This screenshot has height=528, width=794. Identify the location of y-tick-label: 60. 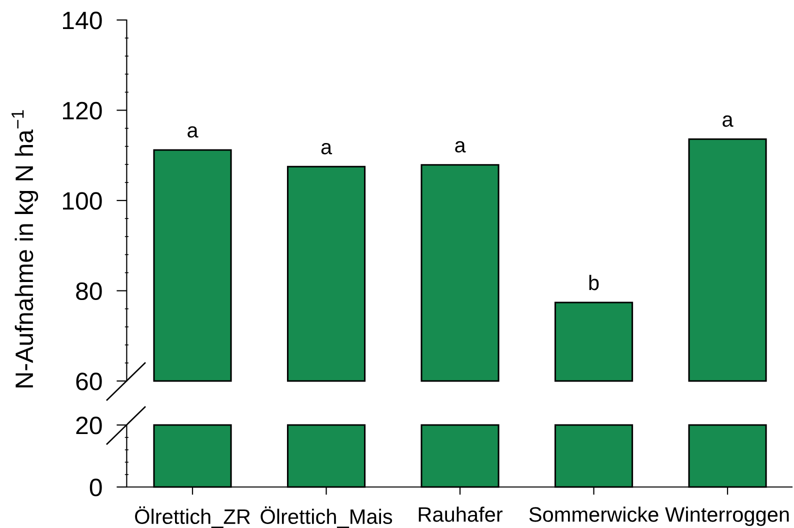
(89, 381).